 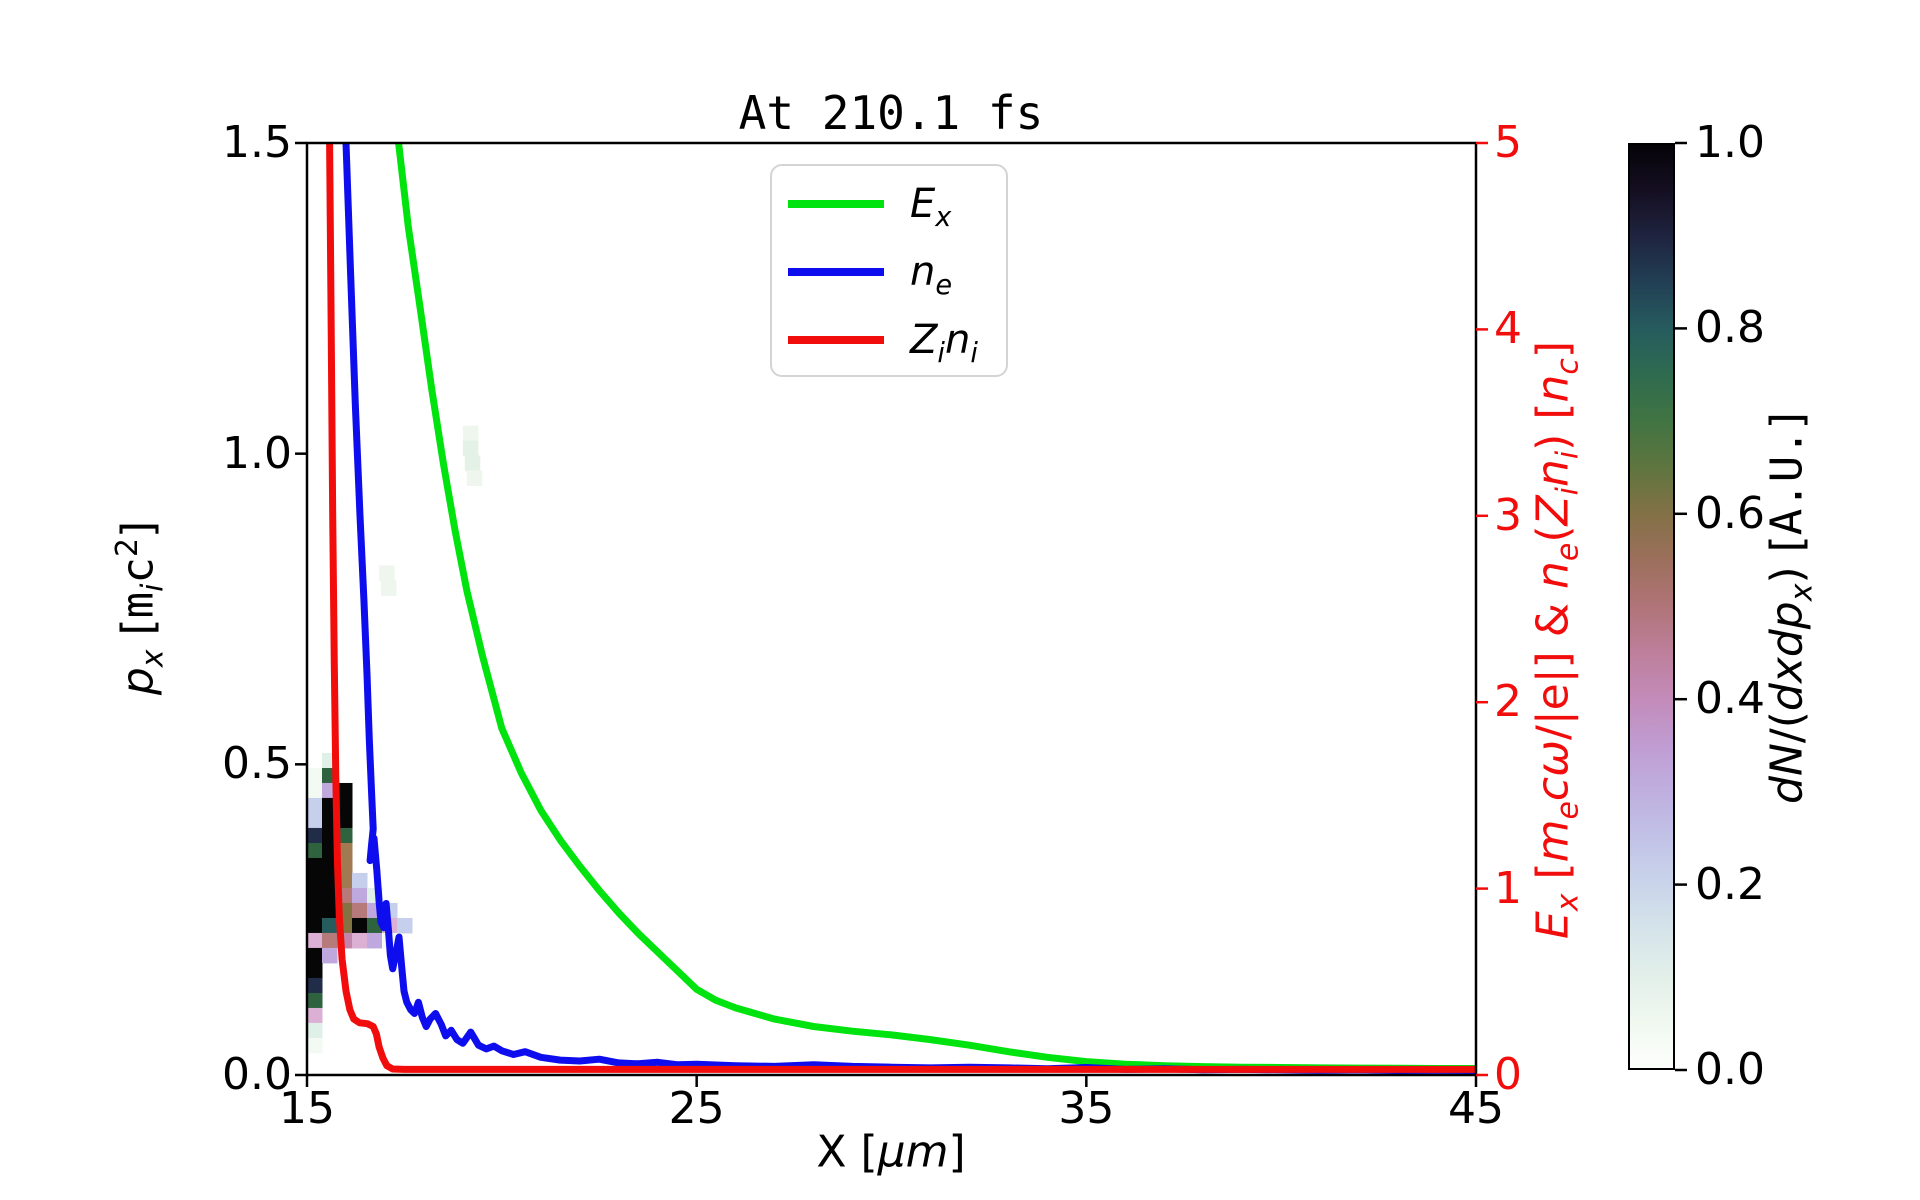 I want to click on plot-title: At 210.1 fs, so click(x=891, y=113).